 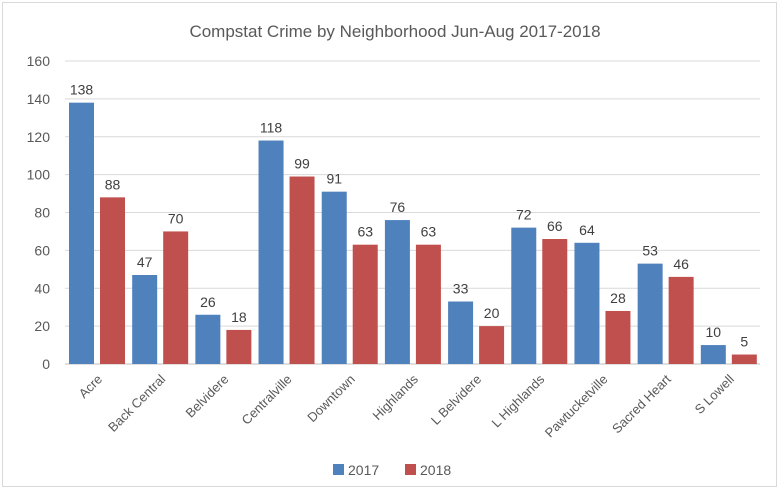 What do you see at coordinates (239, 317) in the screenshot?
I see `data-label: 18` at bounding box center [239, 317].